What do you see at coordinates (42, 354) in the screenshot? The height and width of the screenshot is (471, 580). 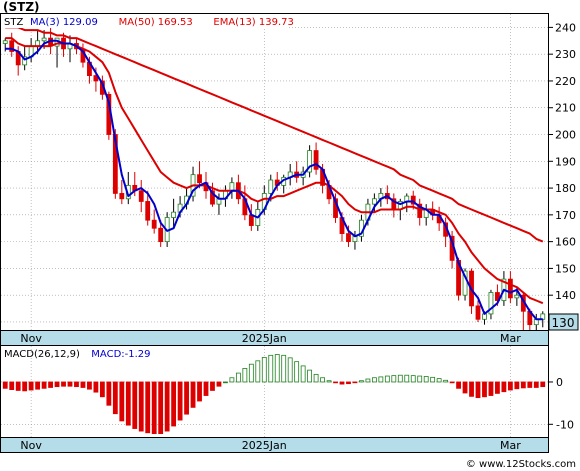 I see `macd-legend-item: MACD(26,12,9)` at bounding box center [42, 354].